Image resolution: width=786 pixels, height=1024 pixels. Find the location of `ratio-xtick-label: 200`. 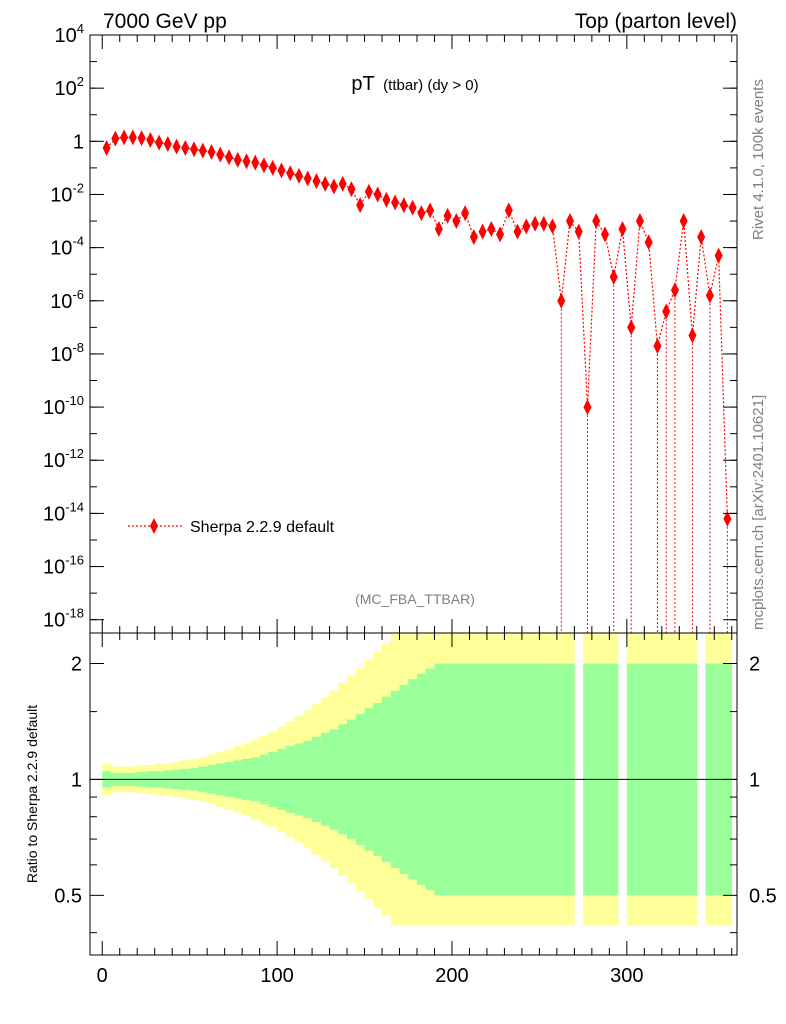

ratio-xtick-label: 200 is located at coordinates (451, 976).